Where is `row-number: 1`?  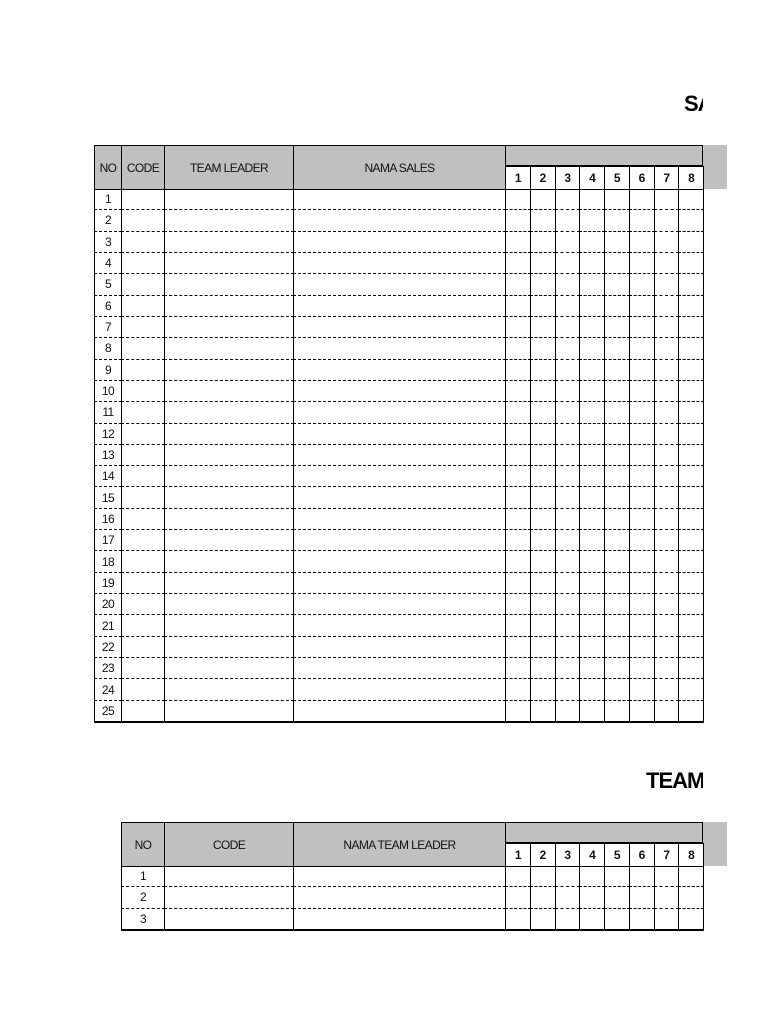
row-number: 1 is located at coordinates (108, 200).